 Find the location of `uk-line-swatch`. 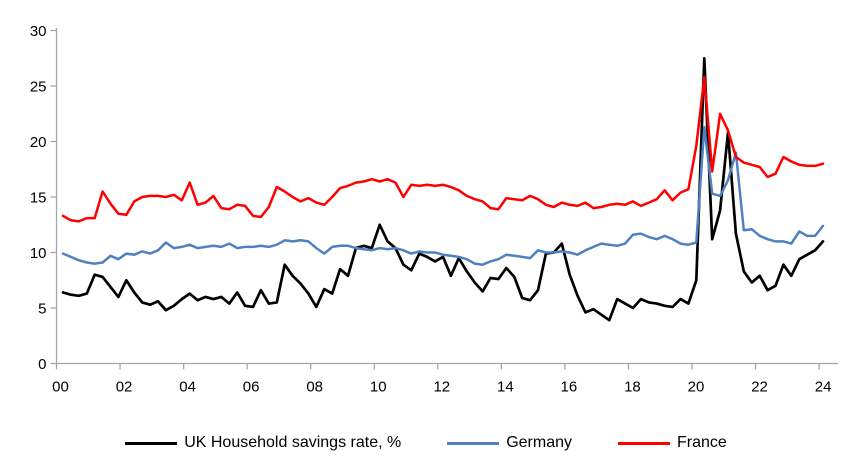

uk-line-swatch is located at coordinates (151, 443).